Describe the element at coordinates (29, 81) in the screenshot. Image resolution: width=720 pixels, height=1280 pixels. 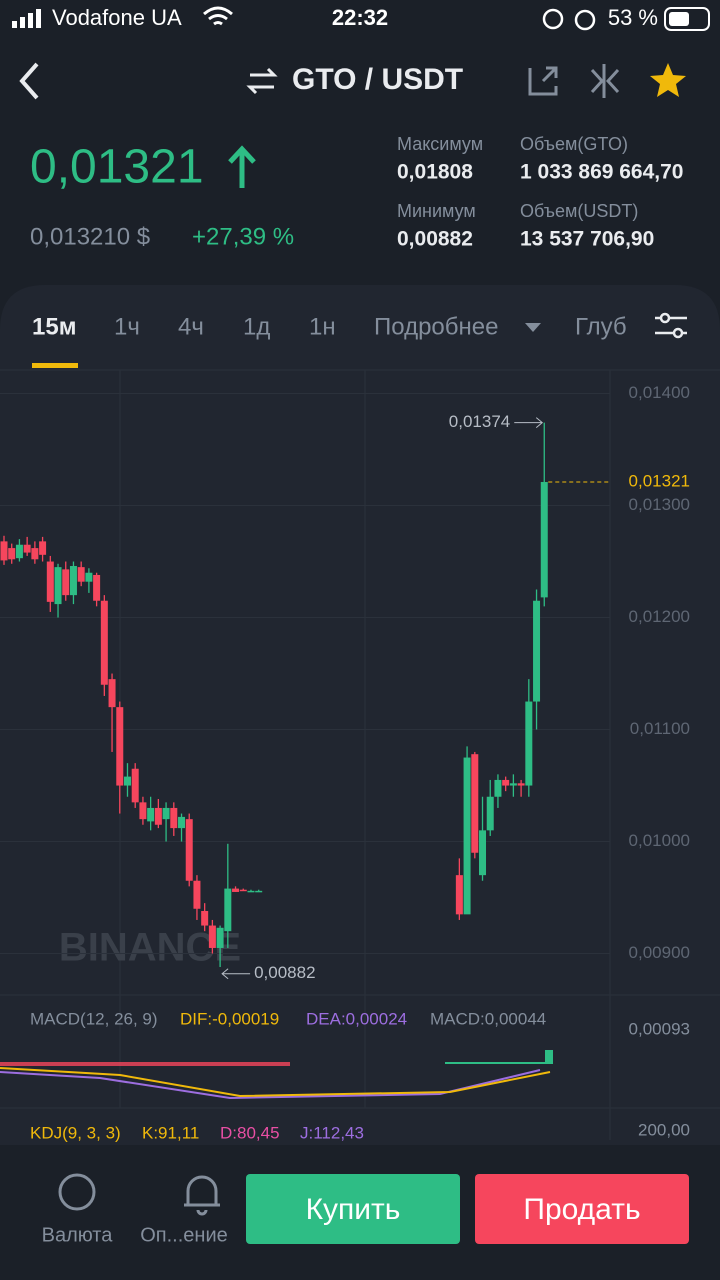
I see `back-button` at that location.